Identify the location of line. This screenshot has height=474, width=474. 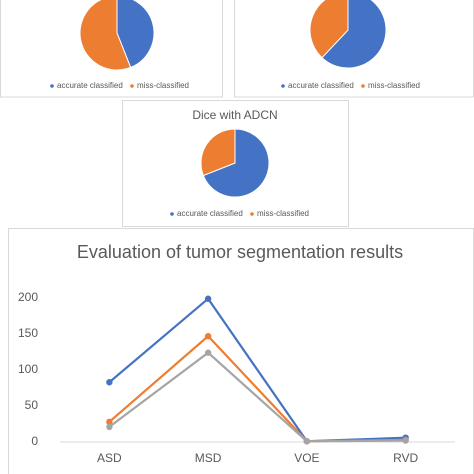
(257, 397).